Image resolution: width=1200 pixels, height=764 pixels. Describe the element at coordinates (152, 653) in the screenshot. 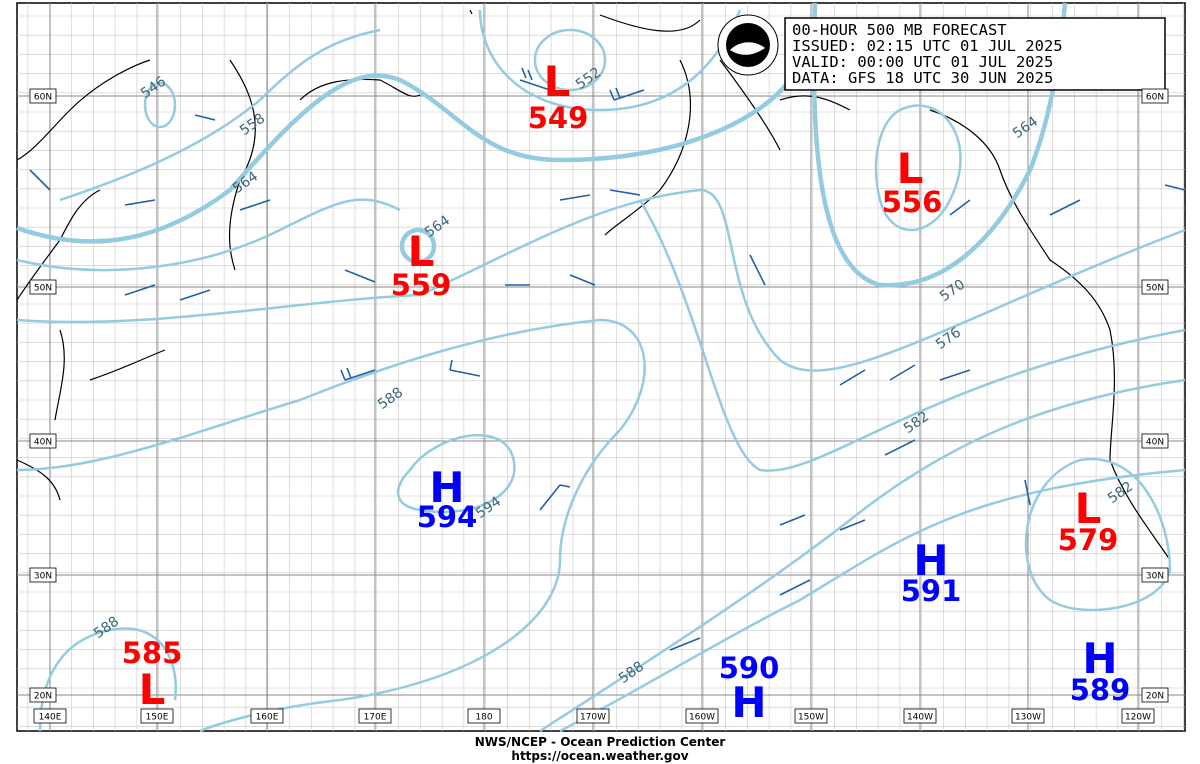

I see `pressure-center-value: 585` at that location.